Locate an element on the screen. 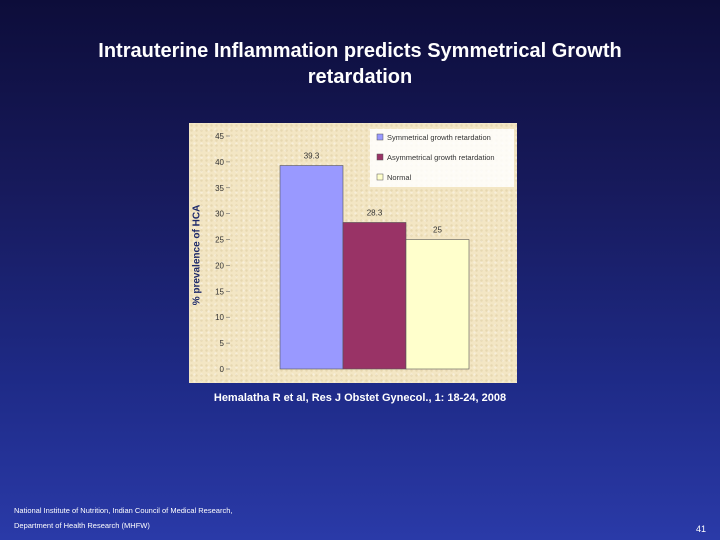 Image resolution: width=720 pixels, height=540 pixels. y-tick-label: 20 is located at coordinates (219, 265).